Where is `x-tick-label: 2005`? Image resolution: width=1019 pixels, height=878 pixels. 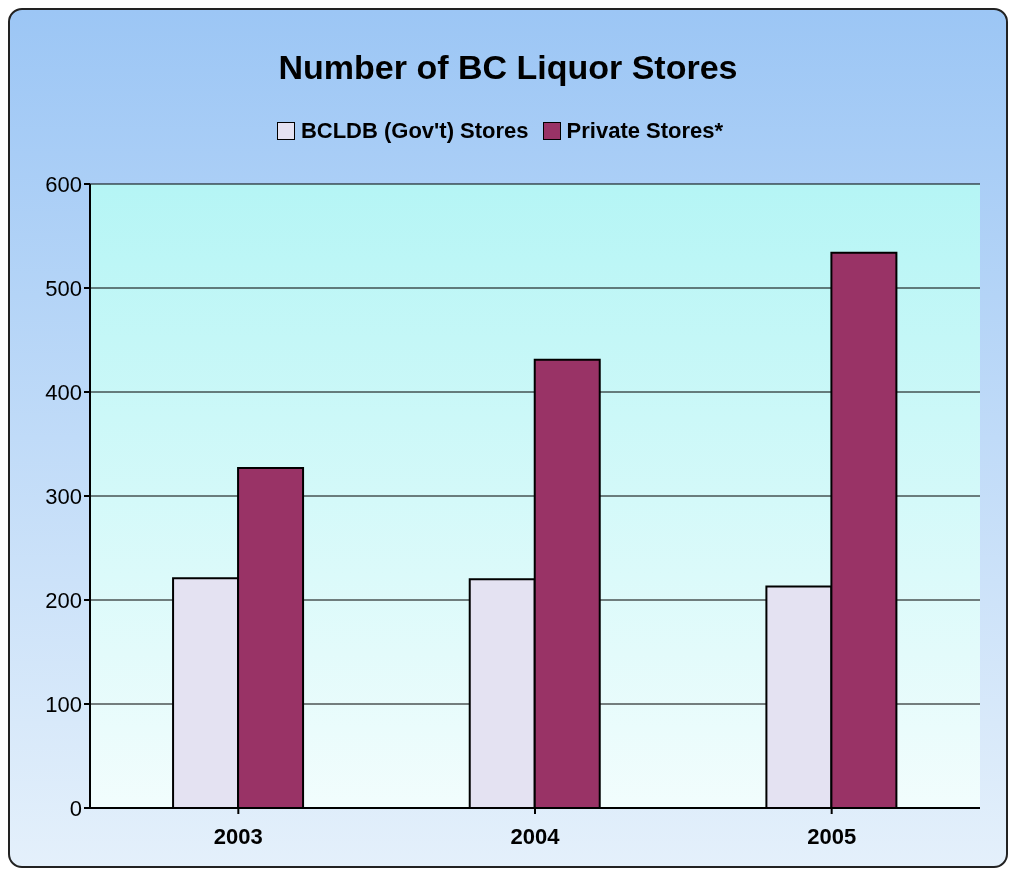 x-tick-label: 2005 is located at coordinates (832, 836).